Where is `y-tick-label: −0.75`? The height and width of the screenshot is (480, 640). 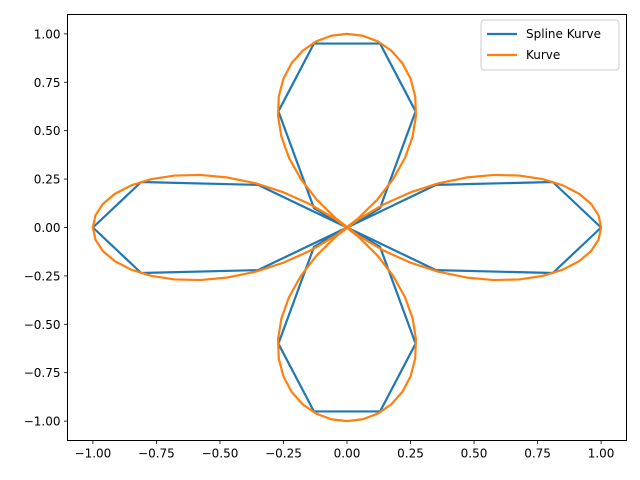
y-tick-label: −0.75 is located at coordinates (42, 373).